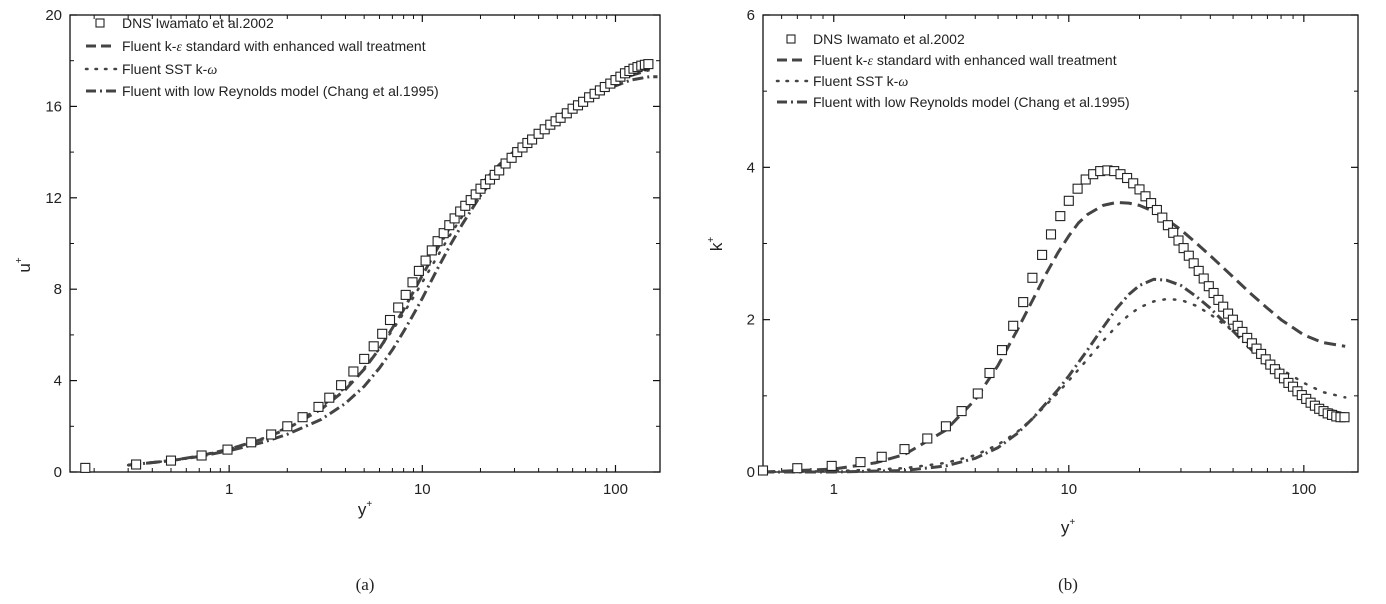  Describe the element at coordinates (1054, 385) in the screenshot. I see `panel-b-series-dotted` at that location.